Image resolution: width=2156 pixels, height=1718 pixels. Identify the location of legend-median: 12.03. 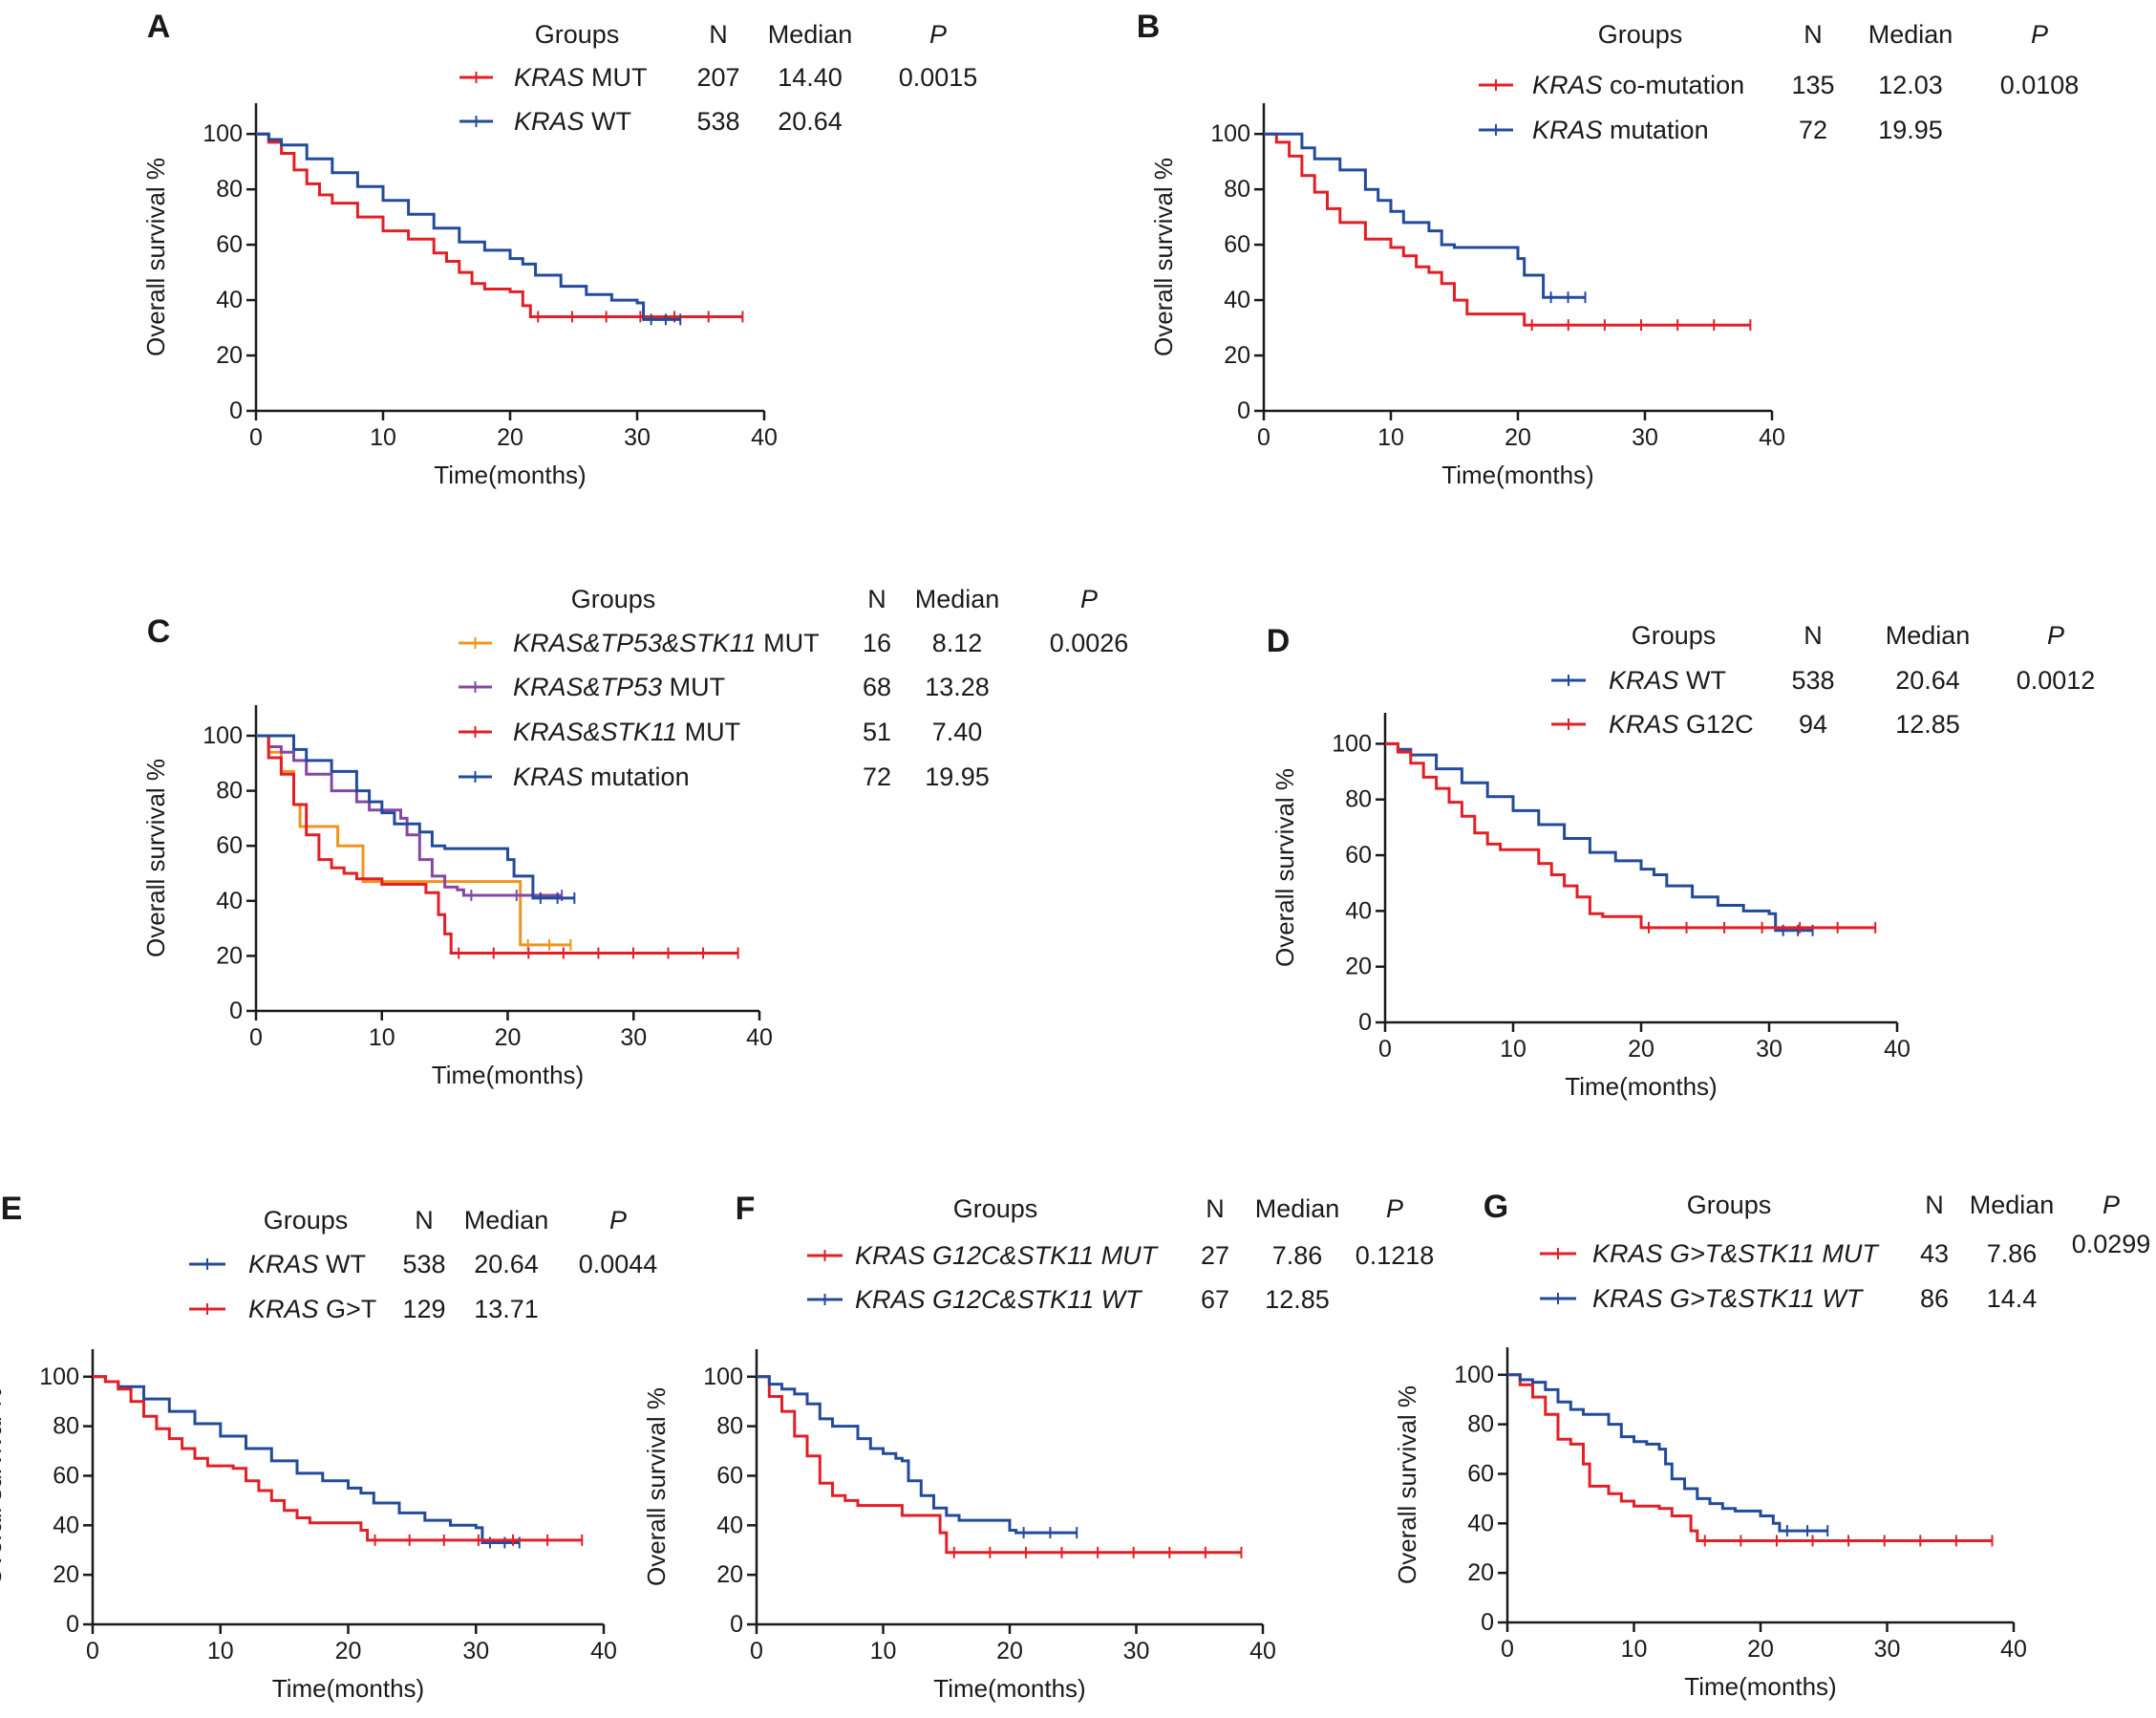
(1910, 85).